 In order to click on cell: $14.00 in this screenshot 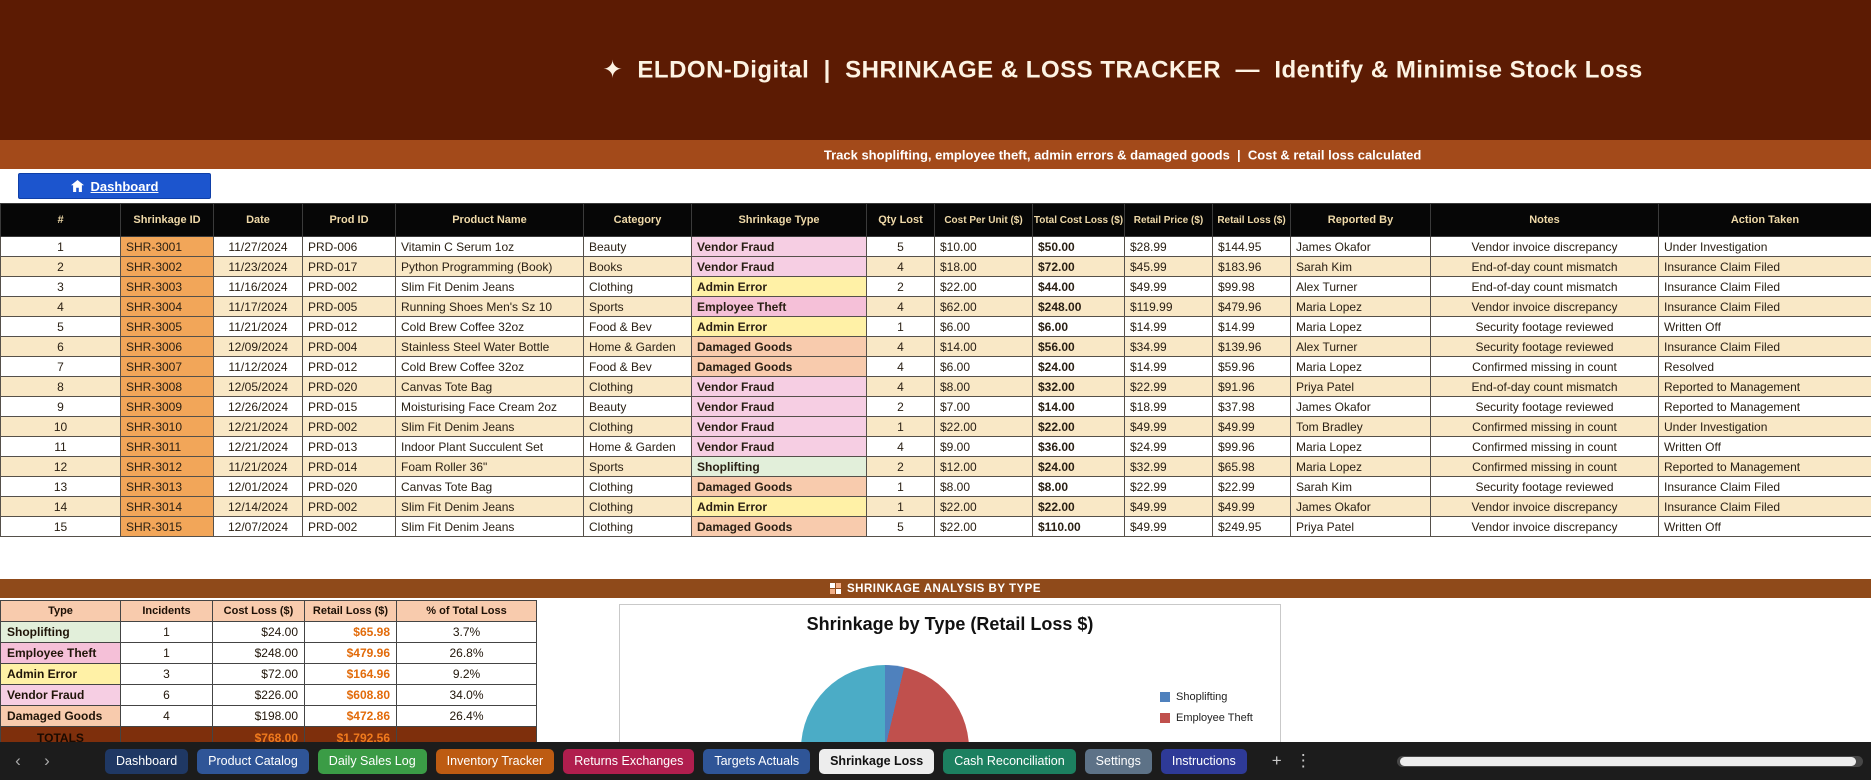, I will do `click(1078, 406)`.